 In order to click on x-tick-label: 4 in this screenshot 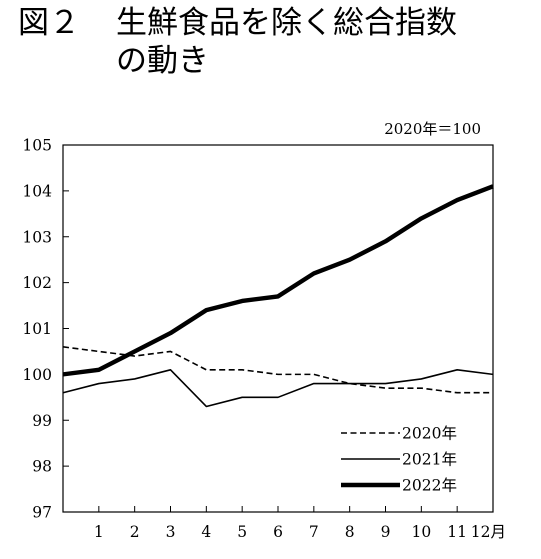, I will do `click(206, 532)`.